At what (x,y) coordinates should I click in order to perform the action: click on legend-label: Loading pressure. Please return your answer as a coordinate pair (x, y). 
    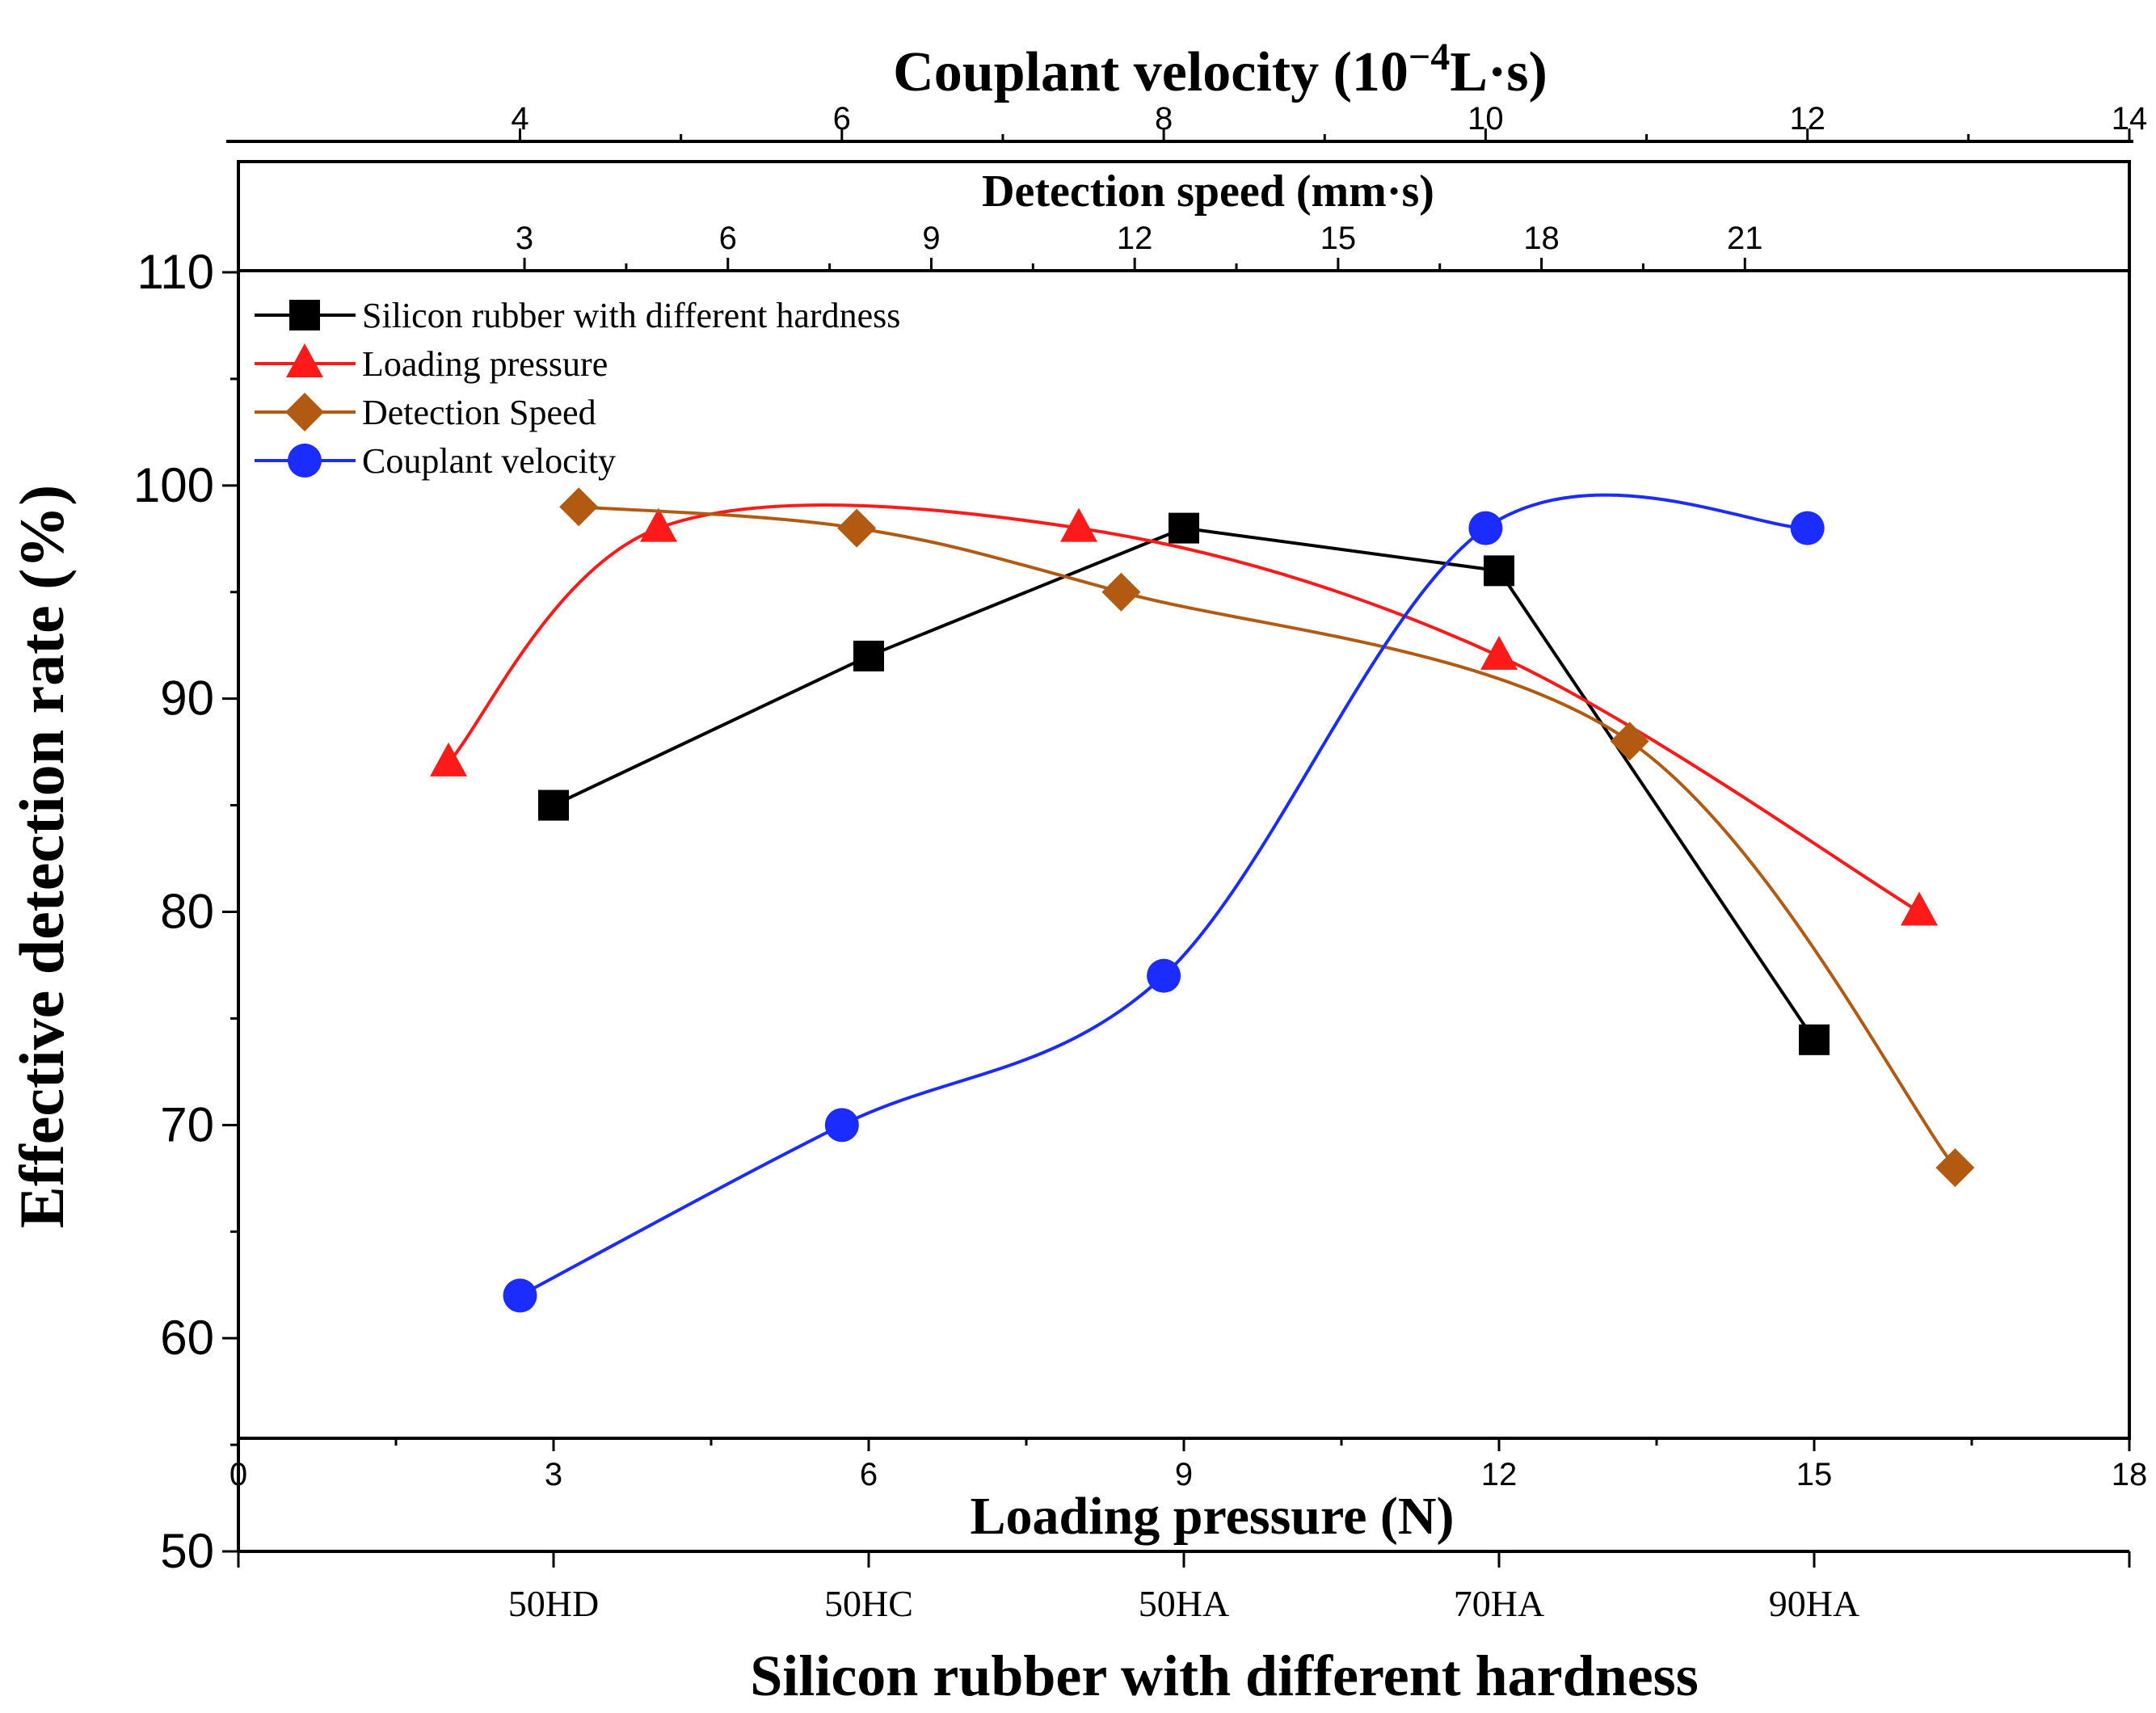
    Looking at the image, I should click on (485, 364).